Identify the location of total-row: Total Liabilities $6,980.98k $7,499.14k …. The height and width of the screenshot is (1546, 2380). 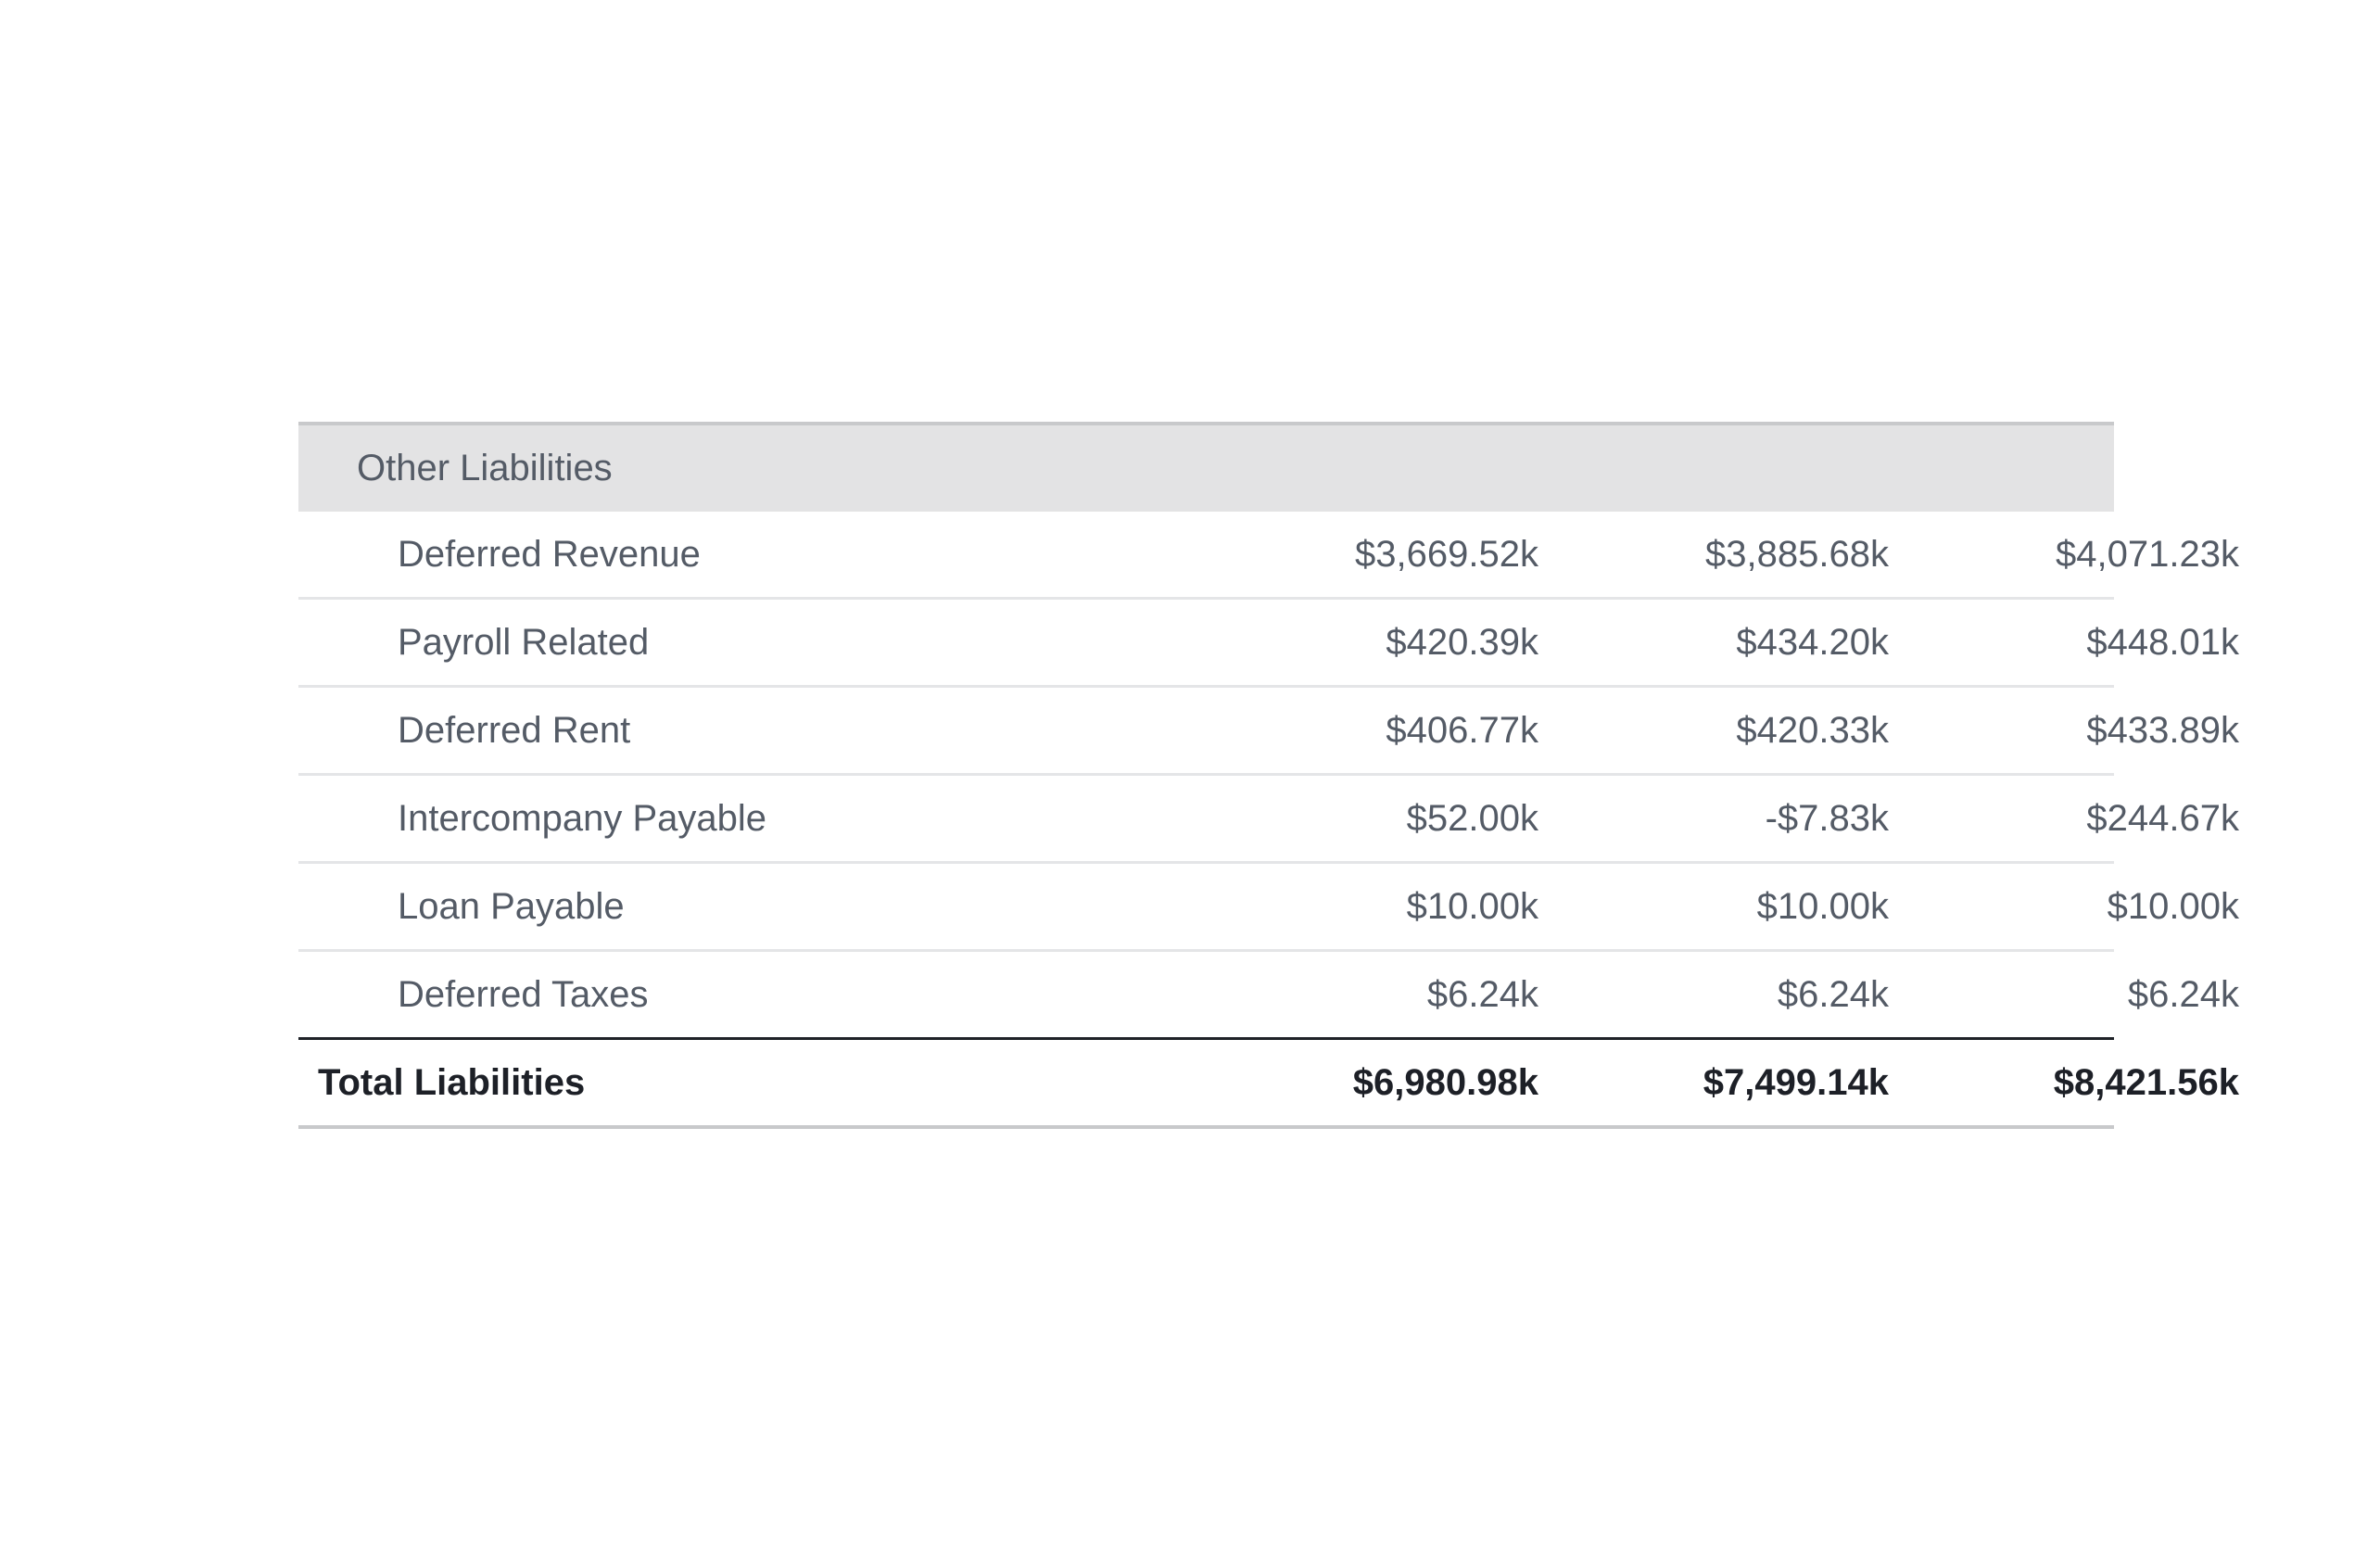
(1268, 1084).